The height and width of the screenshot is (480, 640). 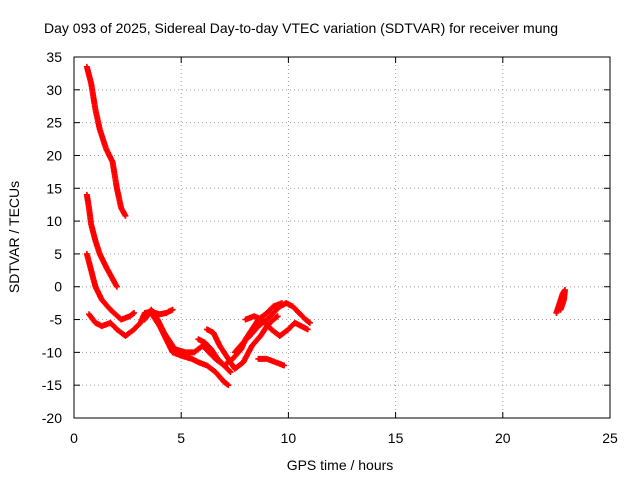 I want to click on y-tick-label: 30, so click(x=54, y=90).